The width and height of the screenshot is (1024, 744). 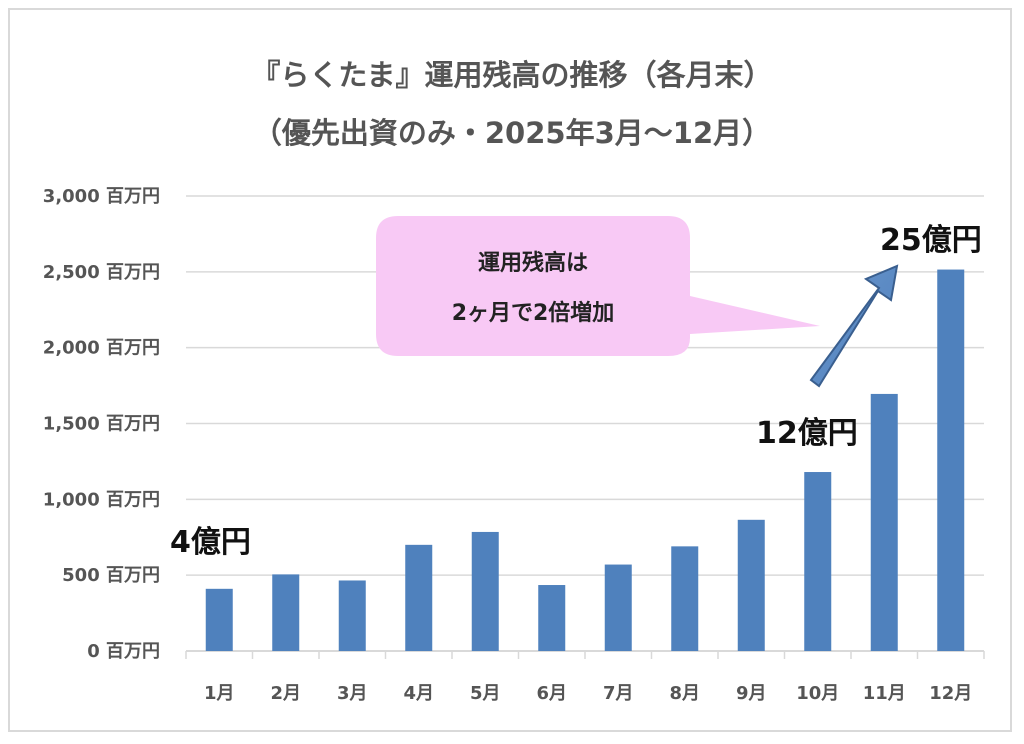 What do you see at coordinates (950, 693) in the screenshot?
I see `x-tick-label: 12月` at bounding box center [950, 693].